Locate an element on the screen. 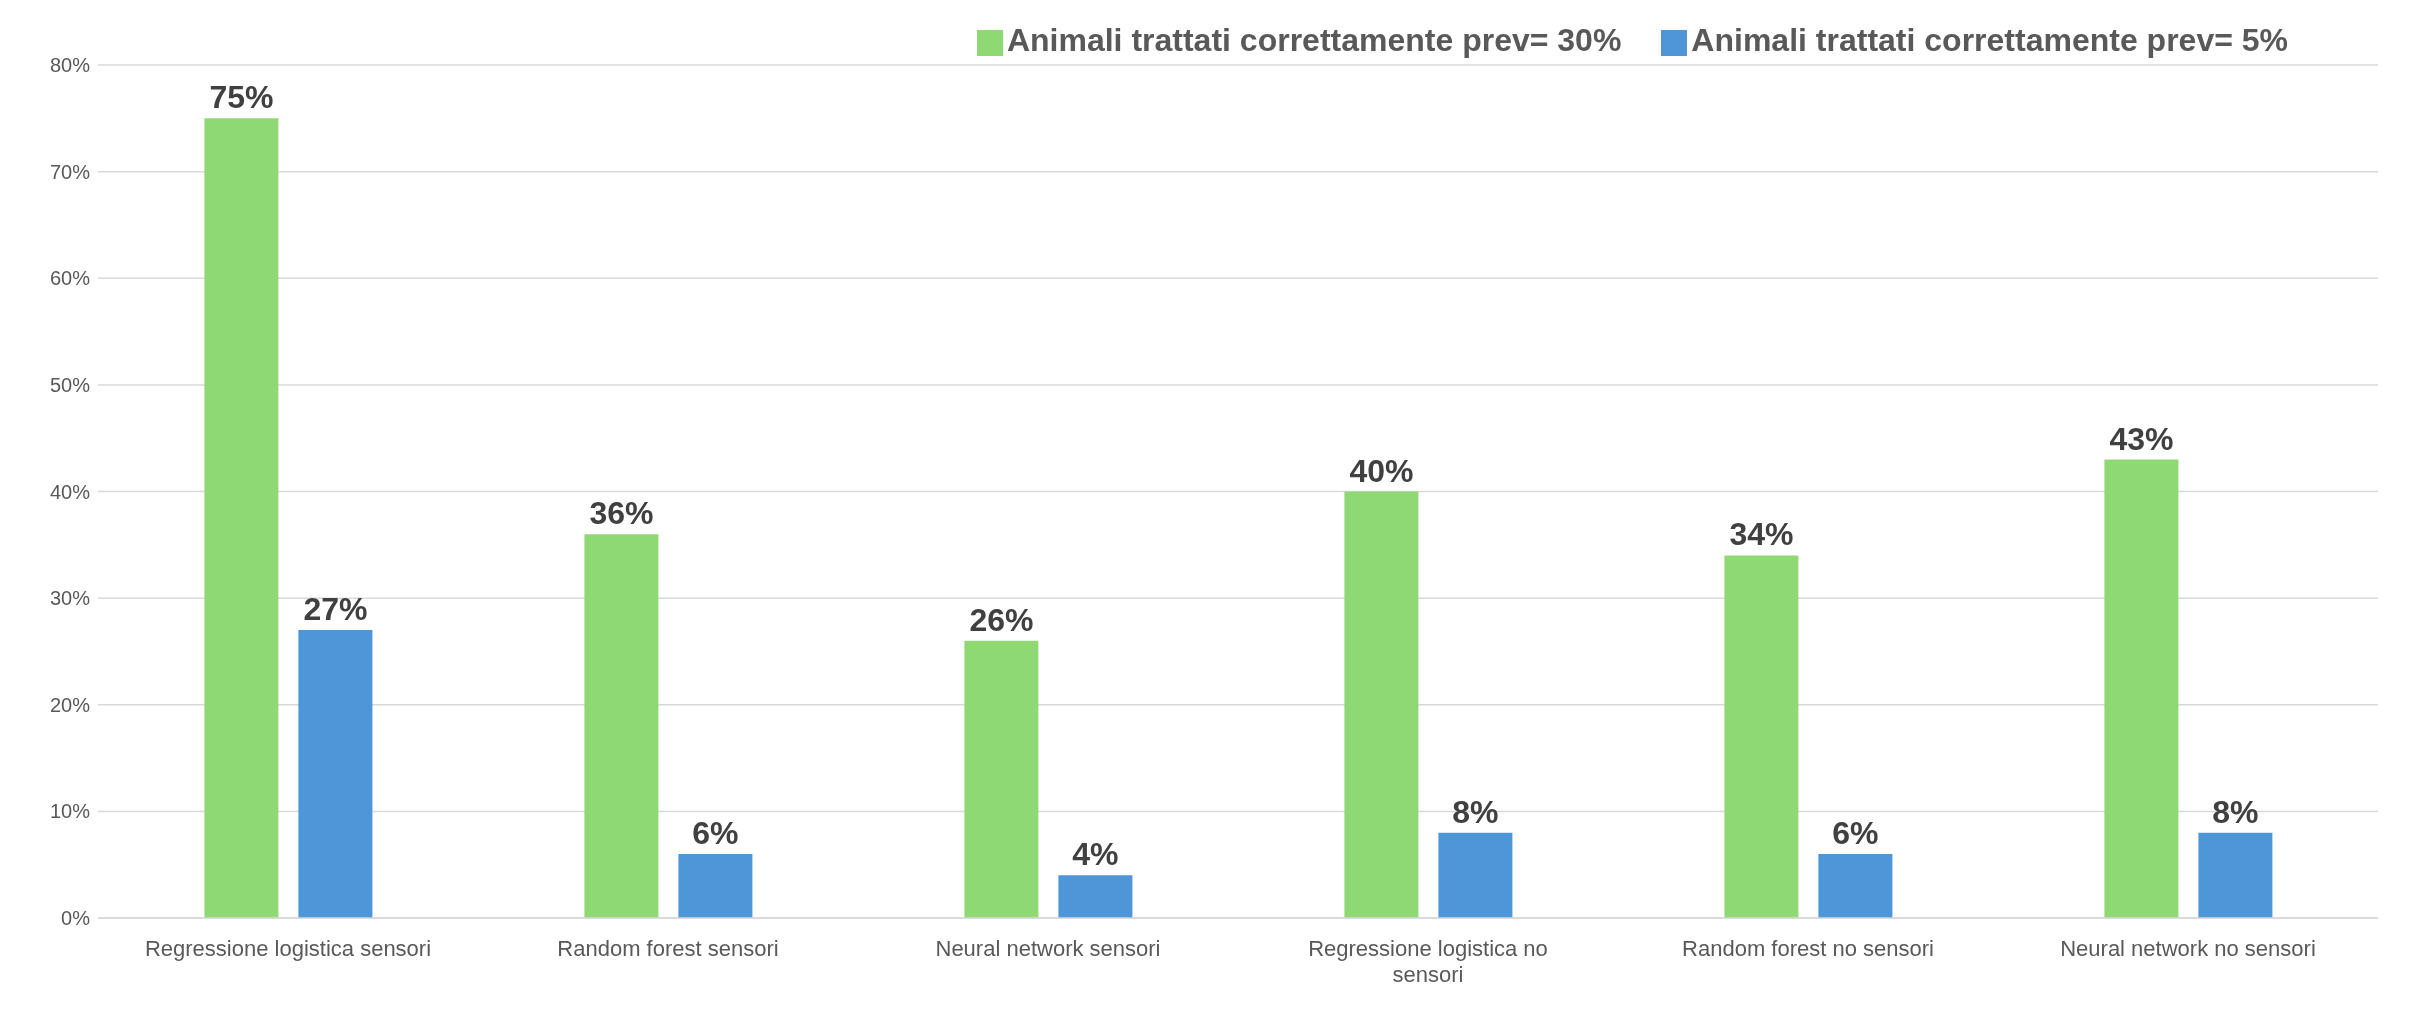  y-tick-label: 50% is located at coordinates (70, 384).